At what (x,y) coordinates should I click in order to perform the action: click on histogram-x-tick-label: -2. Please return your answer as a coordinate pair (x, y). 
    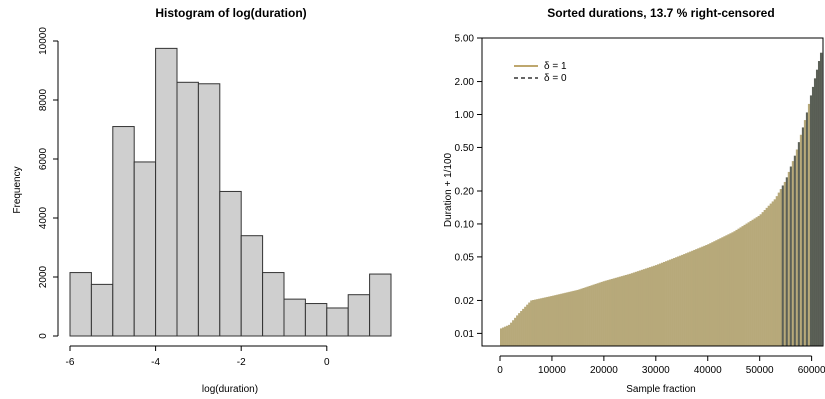
    Looking at the image, I should click on (241, 362).